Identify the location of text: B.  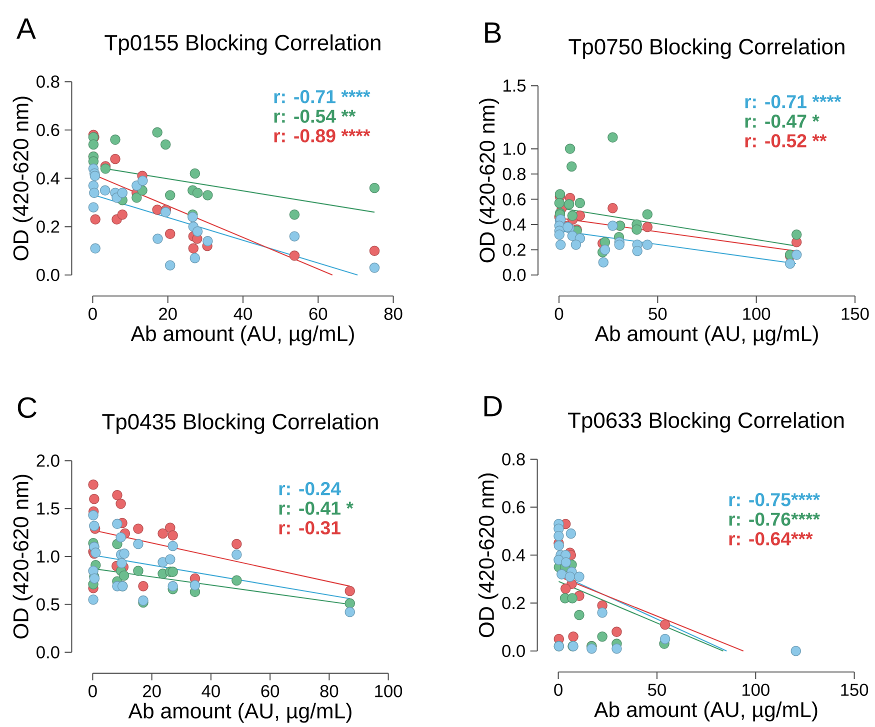
(493, 32).